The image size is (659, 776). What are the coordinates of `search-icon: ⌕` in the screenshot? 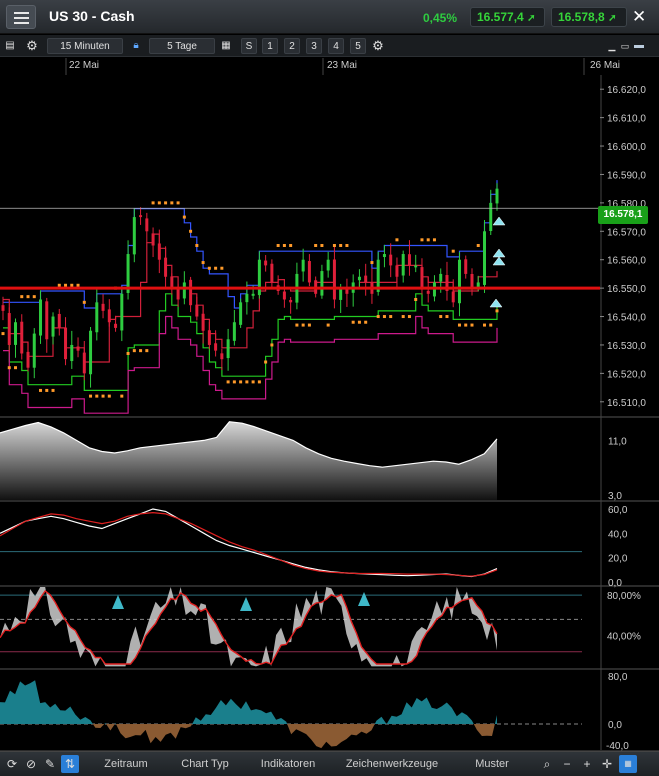 It's located at (547, 764).